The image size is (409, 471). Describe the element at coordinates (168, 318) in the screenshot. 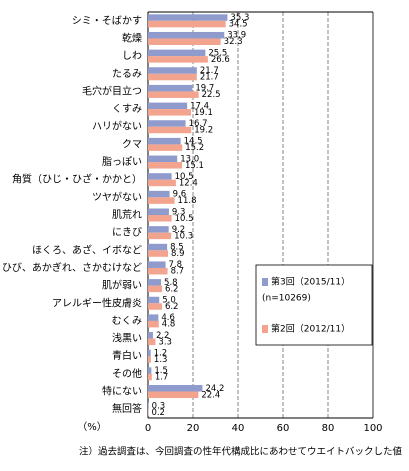

I see `value-label: 4.6` at that location.